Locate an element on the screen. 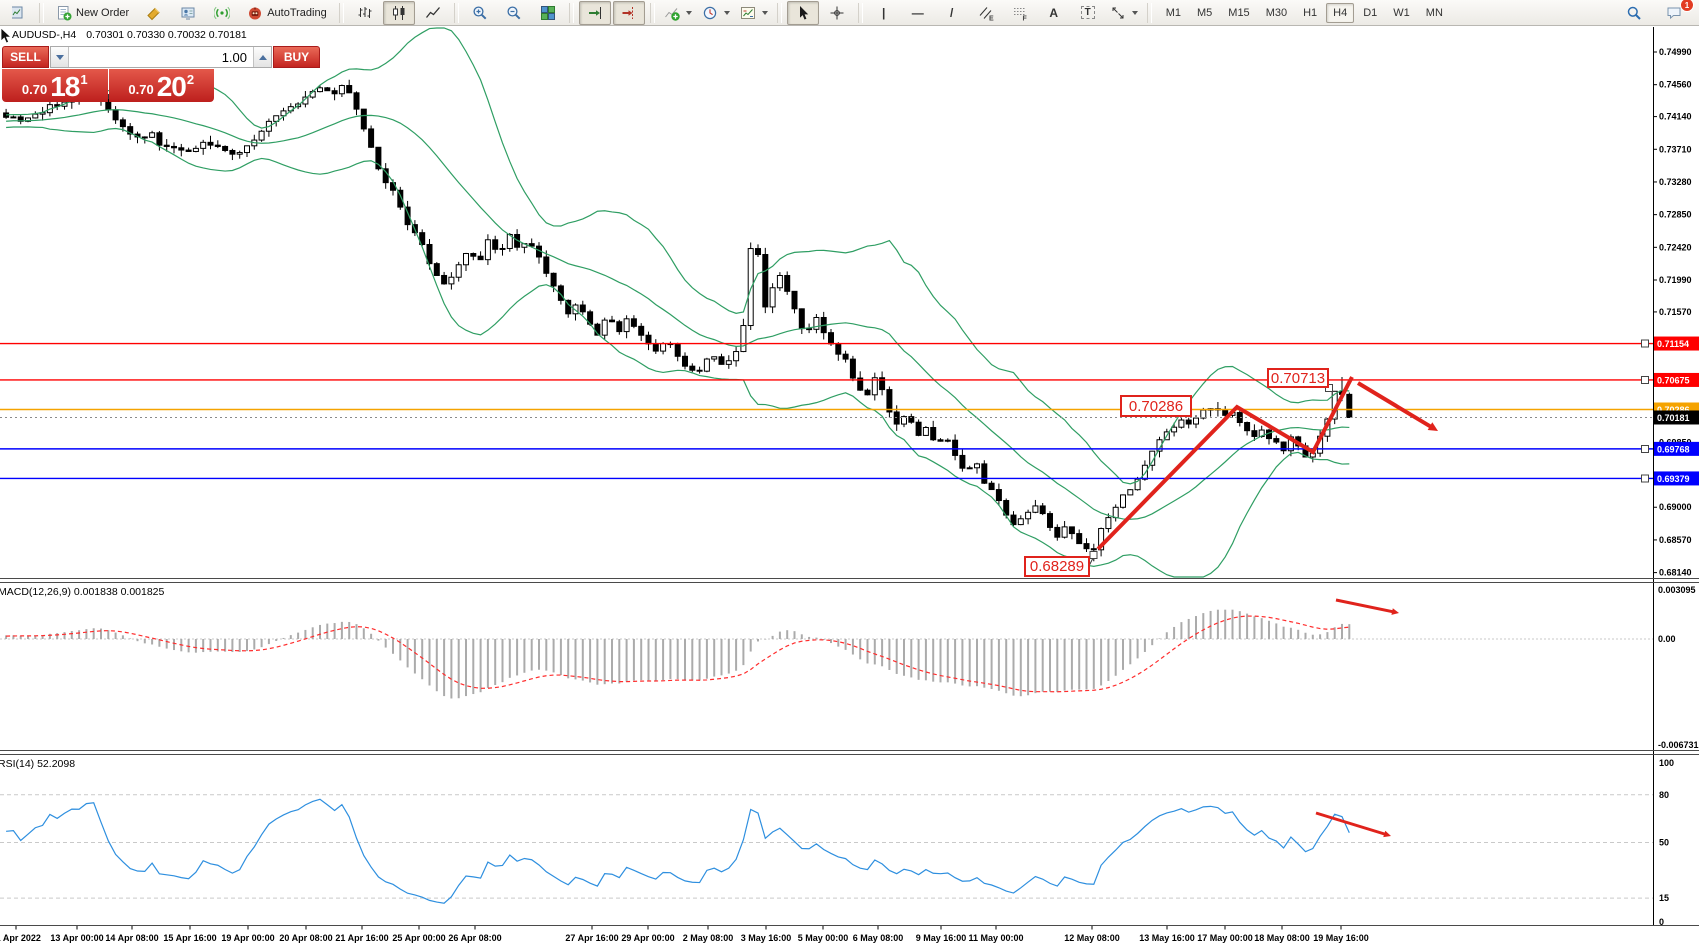 The image size is (1699, 945). fibonacci-tool-button: F is located at coordinates (1020, 13).